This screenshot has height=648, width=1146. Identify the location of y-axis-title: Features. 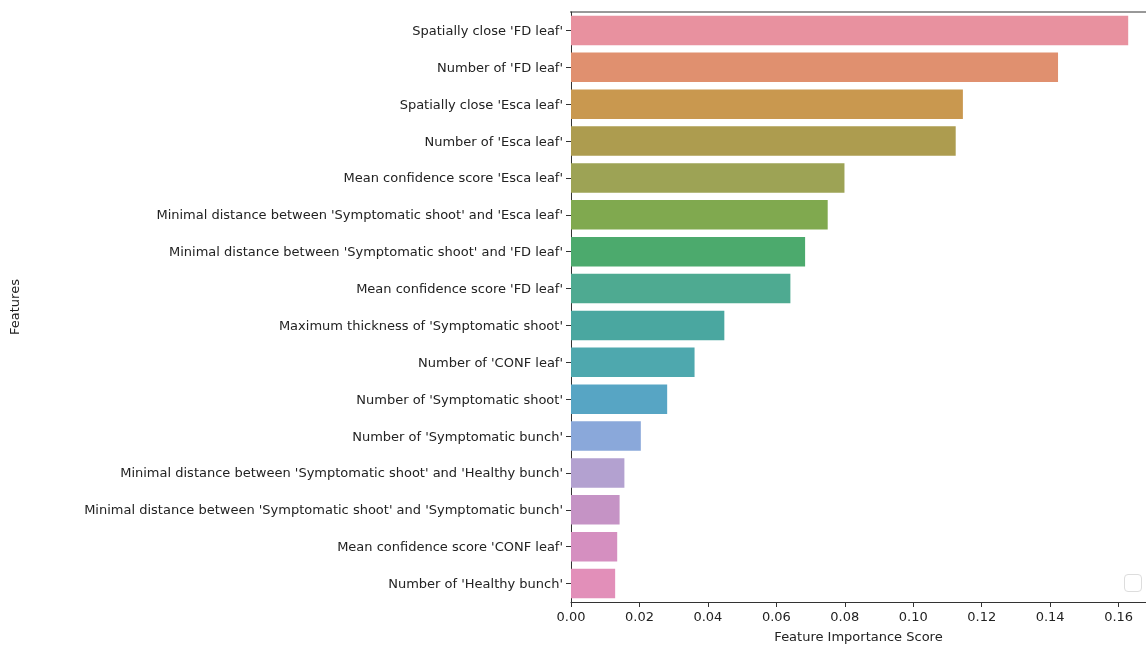
(14, 306).